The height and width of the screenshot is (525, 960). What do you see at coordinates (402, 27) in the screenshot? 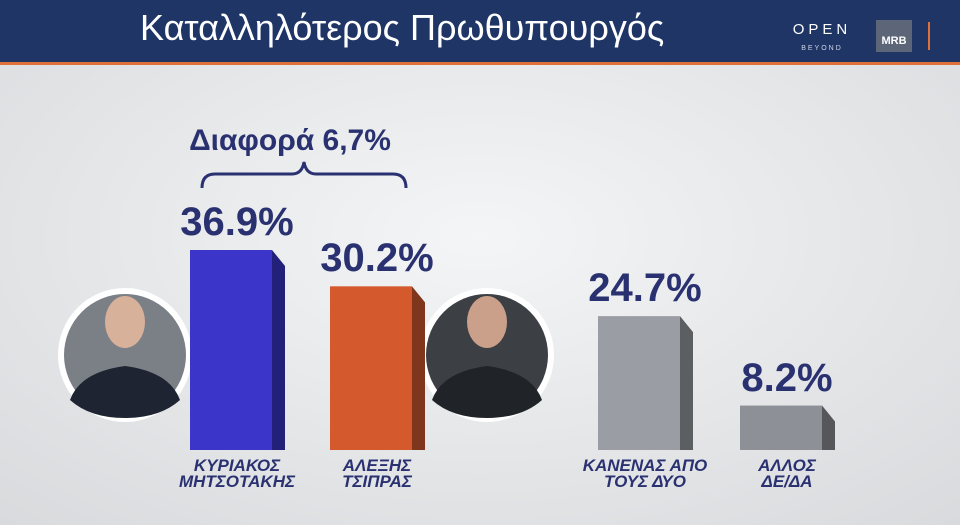
I see `chart-title: Καταλληλότερος Πρωθυπουργός` at bounding box center [402, 27].